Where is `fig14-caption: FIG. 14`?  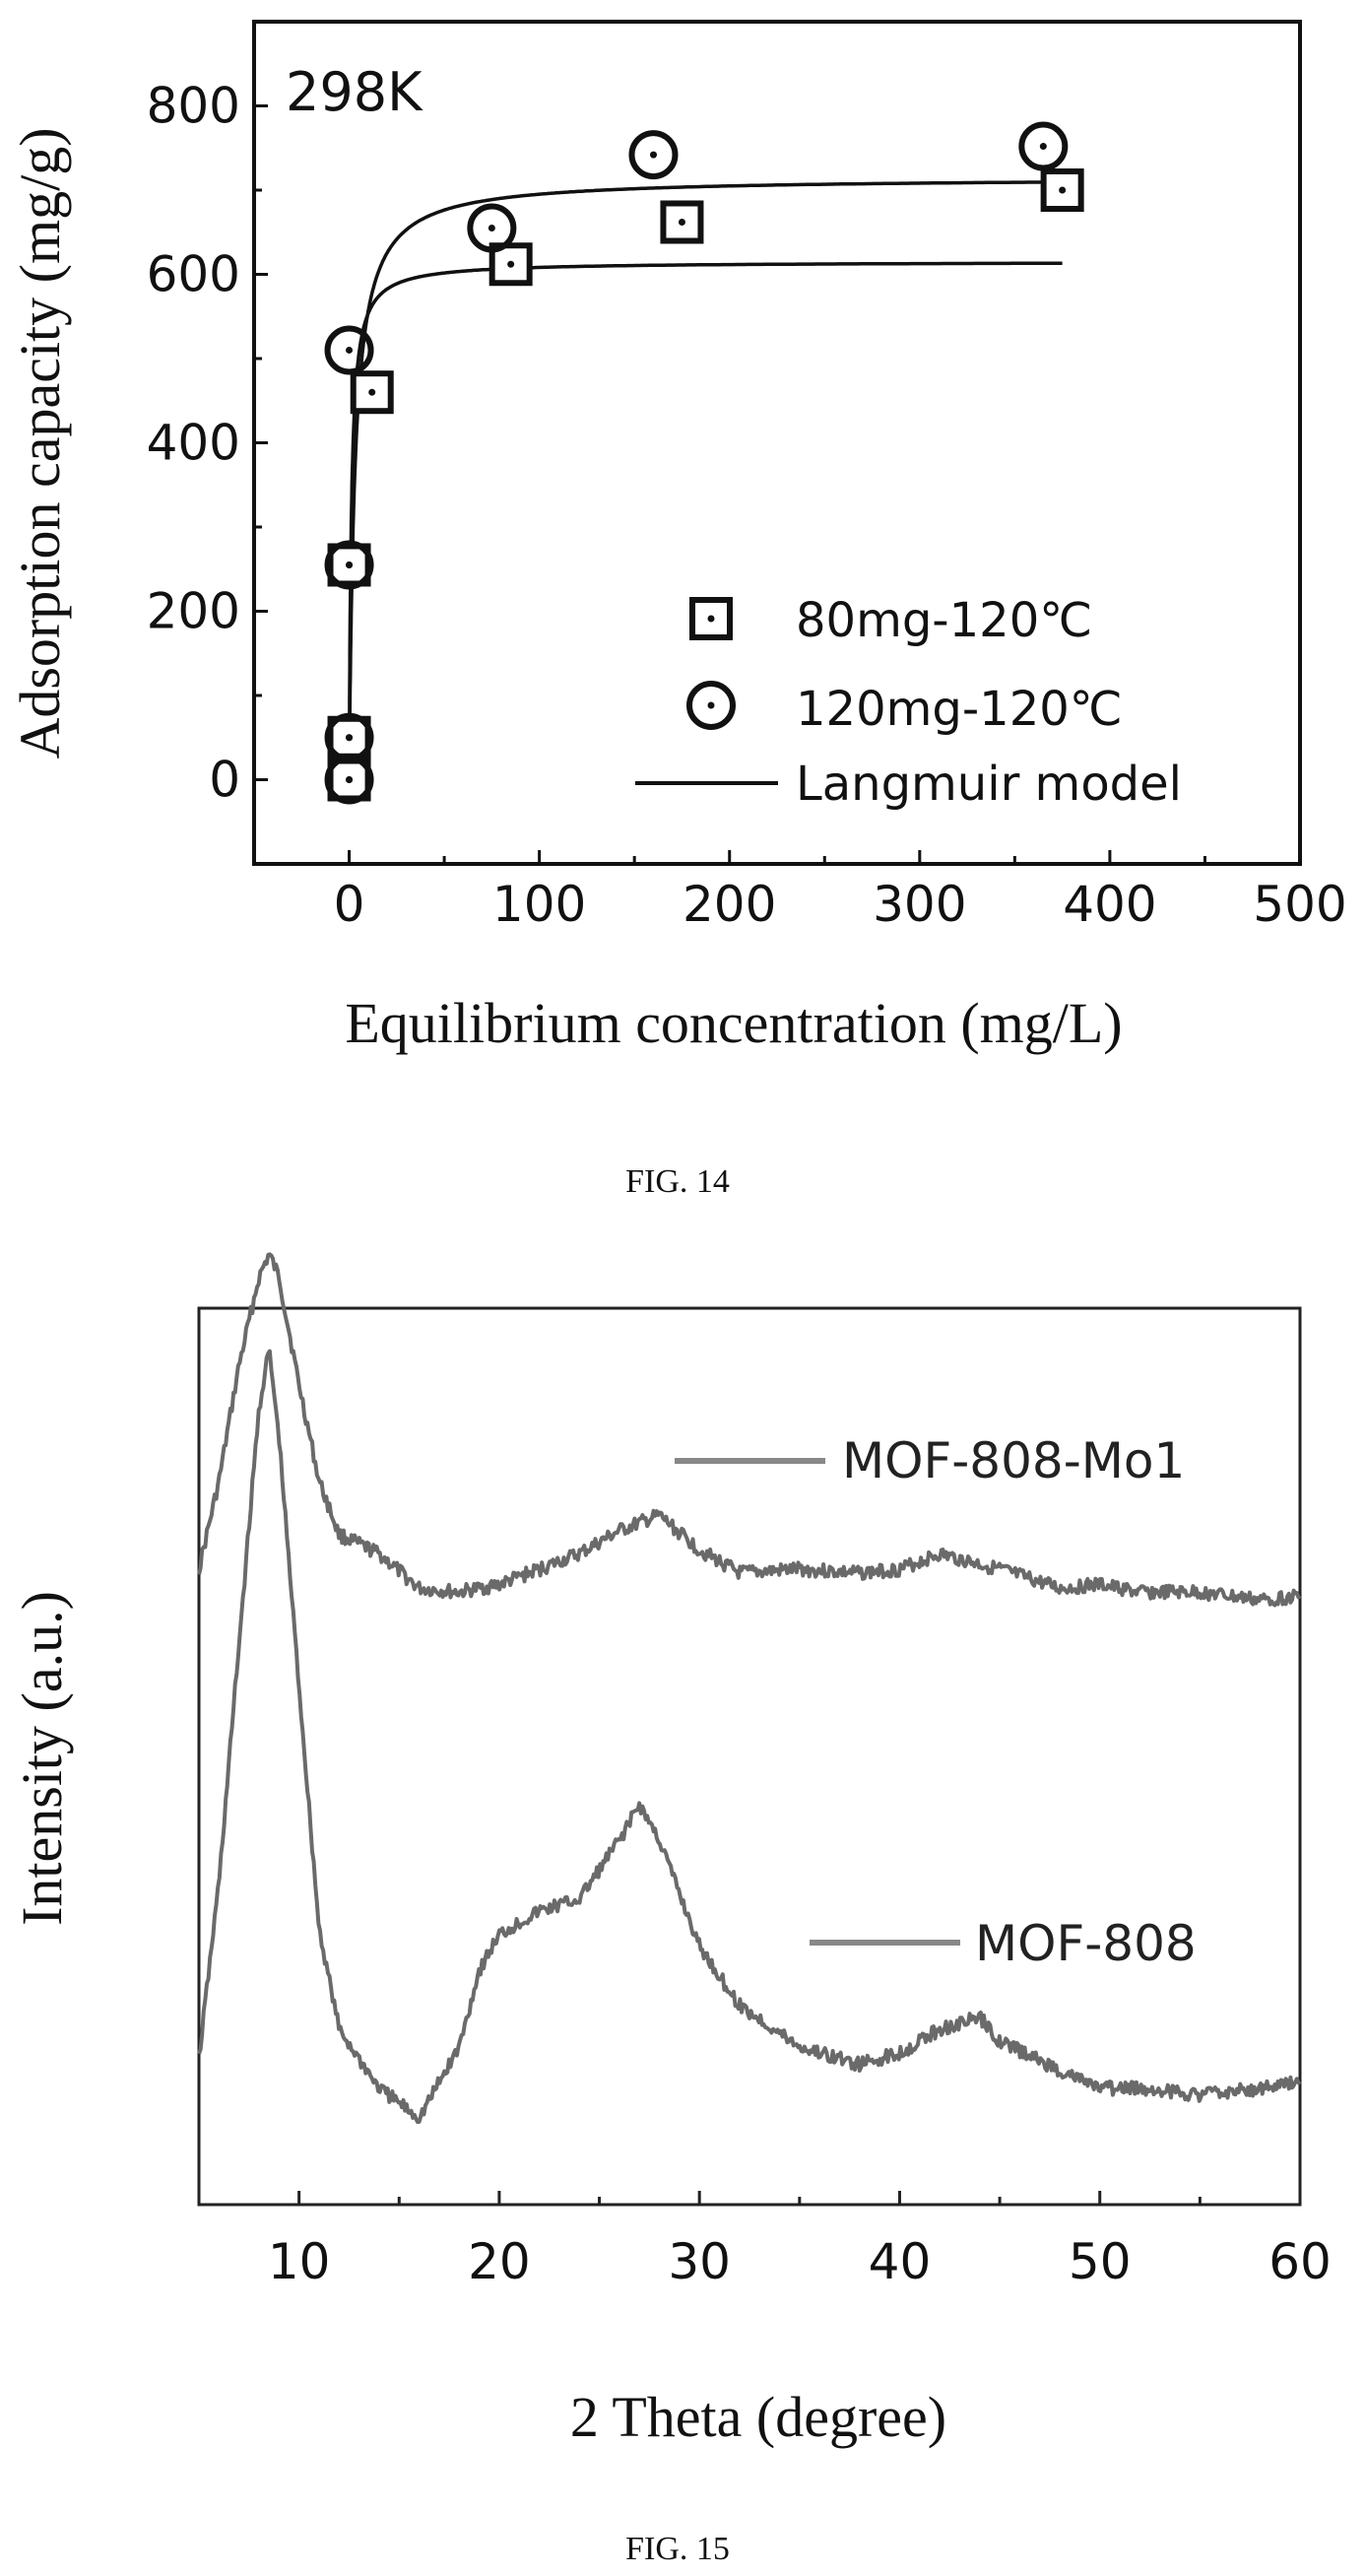
fig14-caption: FIG. 14 is located at coordinates (677, 1182).